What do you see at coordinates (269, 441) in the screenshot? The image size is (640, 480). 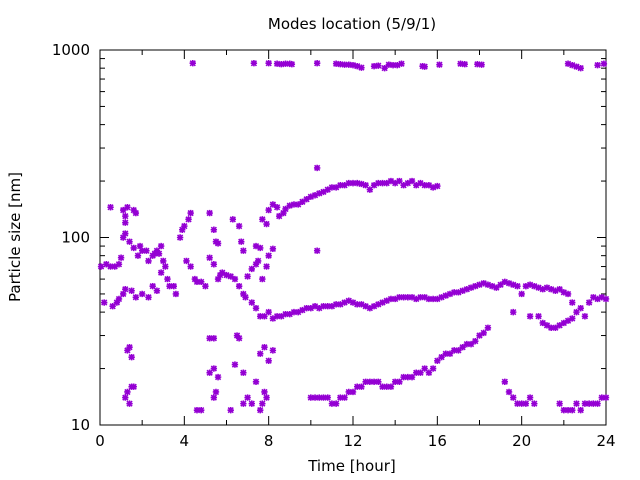 I see `x-tick-label: 8` at bounding box center [269, 441].